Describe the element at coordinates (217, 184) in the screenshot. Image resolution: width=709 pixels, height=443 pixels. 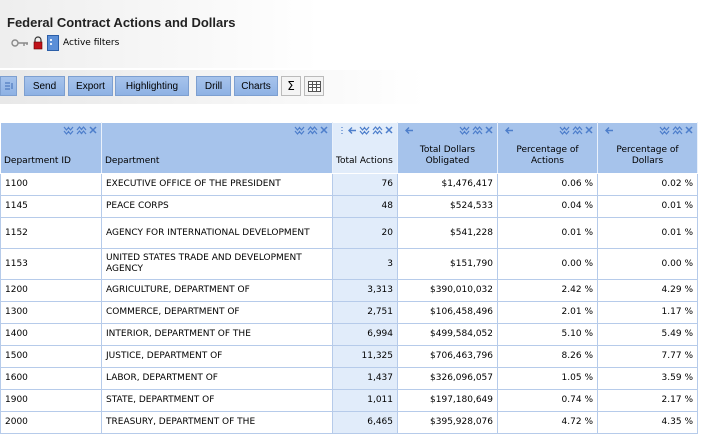
I see `cell-department: EXECUTIVE OFFICE OF THE PRESIDENT` at that location.